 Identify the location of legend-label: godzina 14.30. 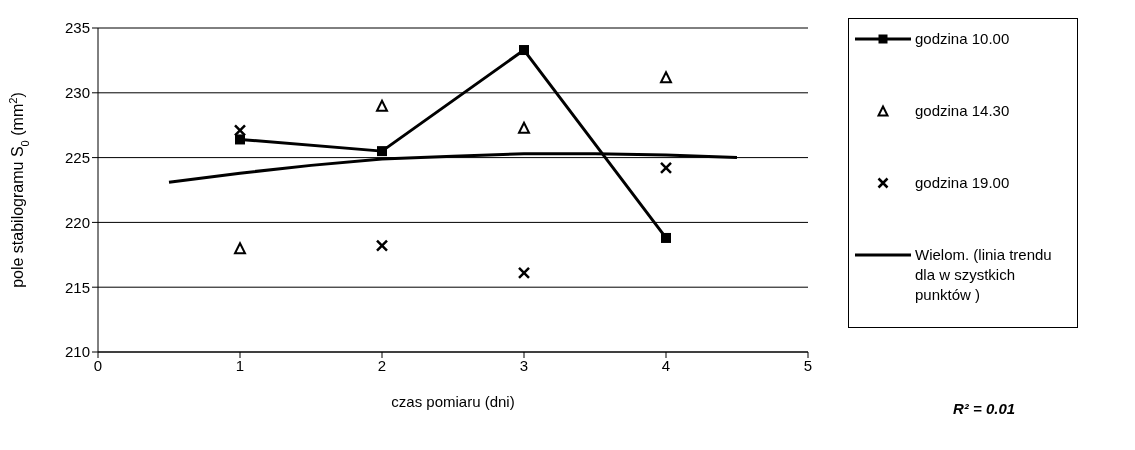
(962, 111).